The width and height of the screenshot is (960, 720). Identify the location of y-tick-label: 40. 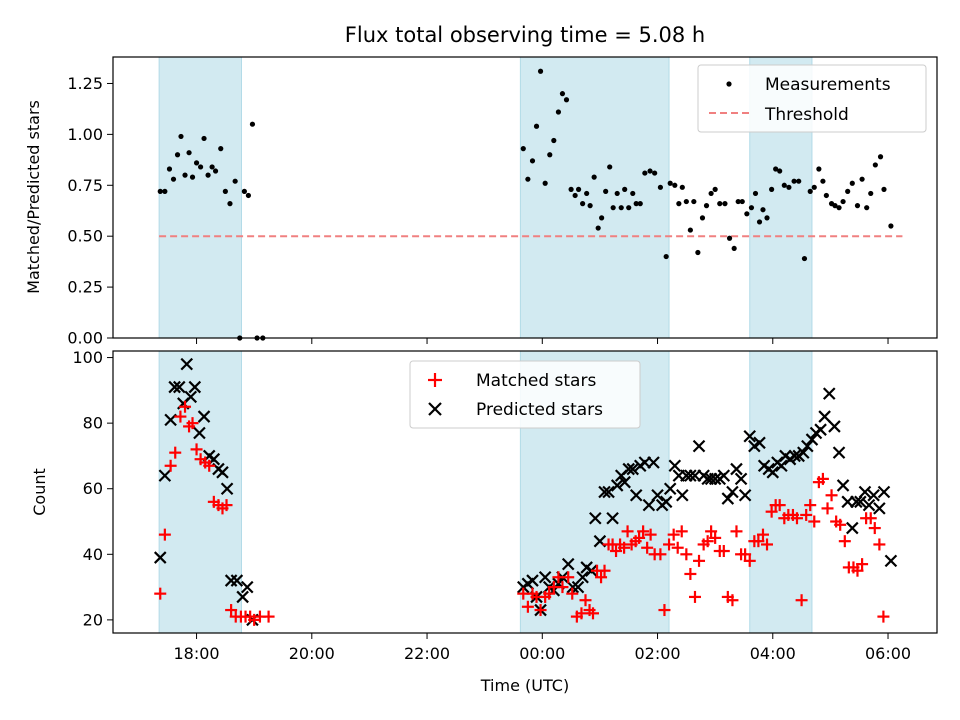
(93, 554).